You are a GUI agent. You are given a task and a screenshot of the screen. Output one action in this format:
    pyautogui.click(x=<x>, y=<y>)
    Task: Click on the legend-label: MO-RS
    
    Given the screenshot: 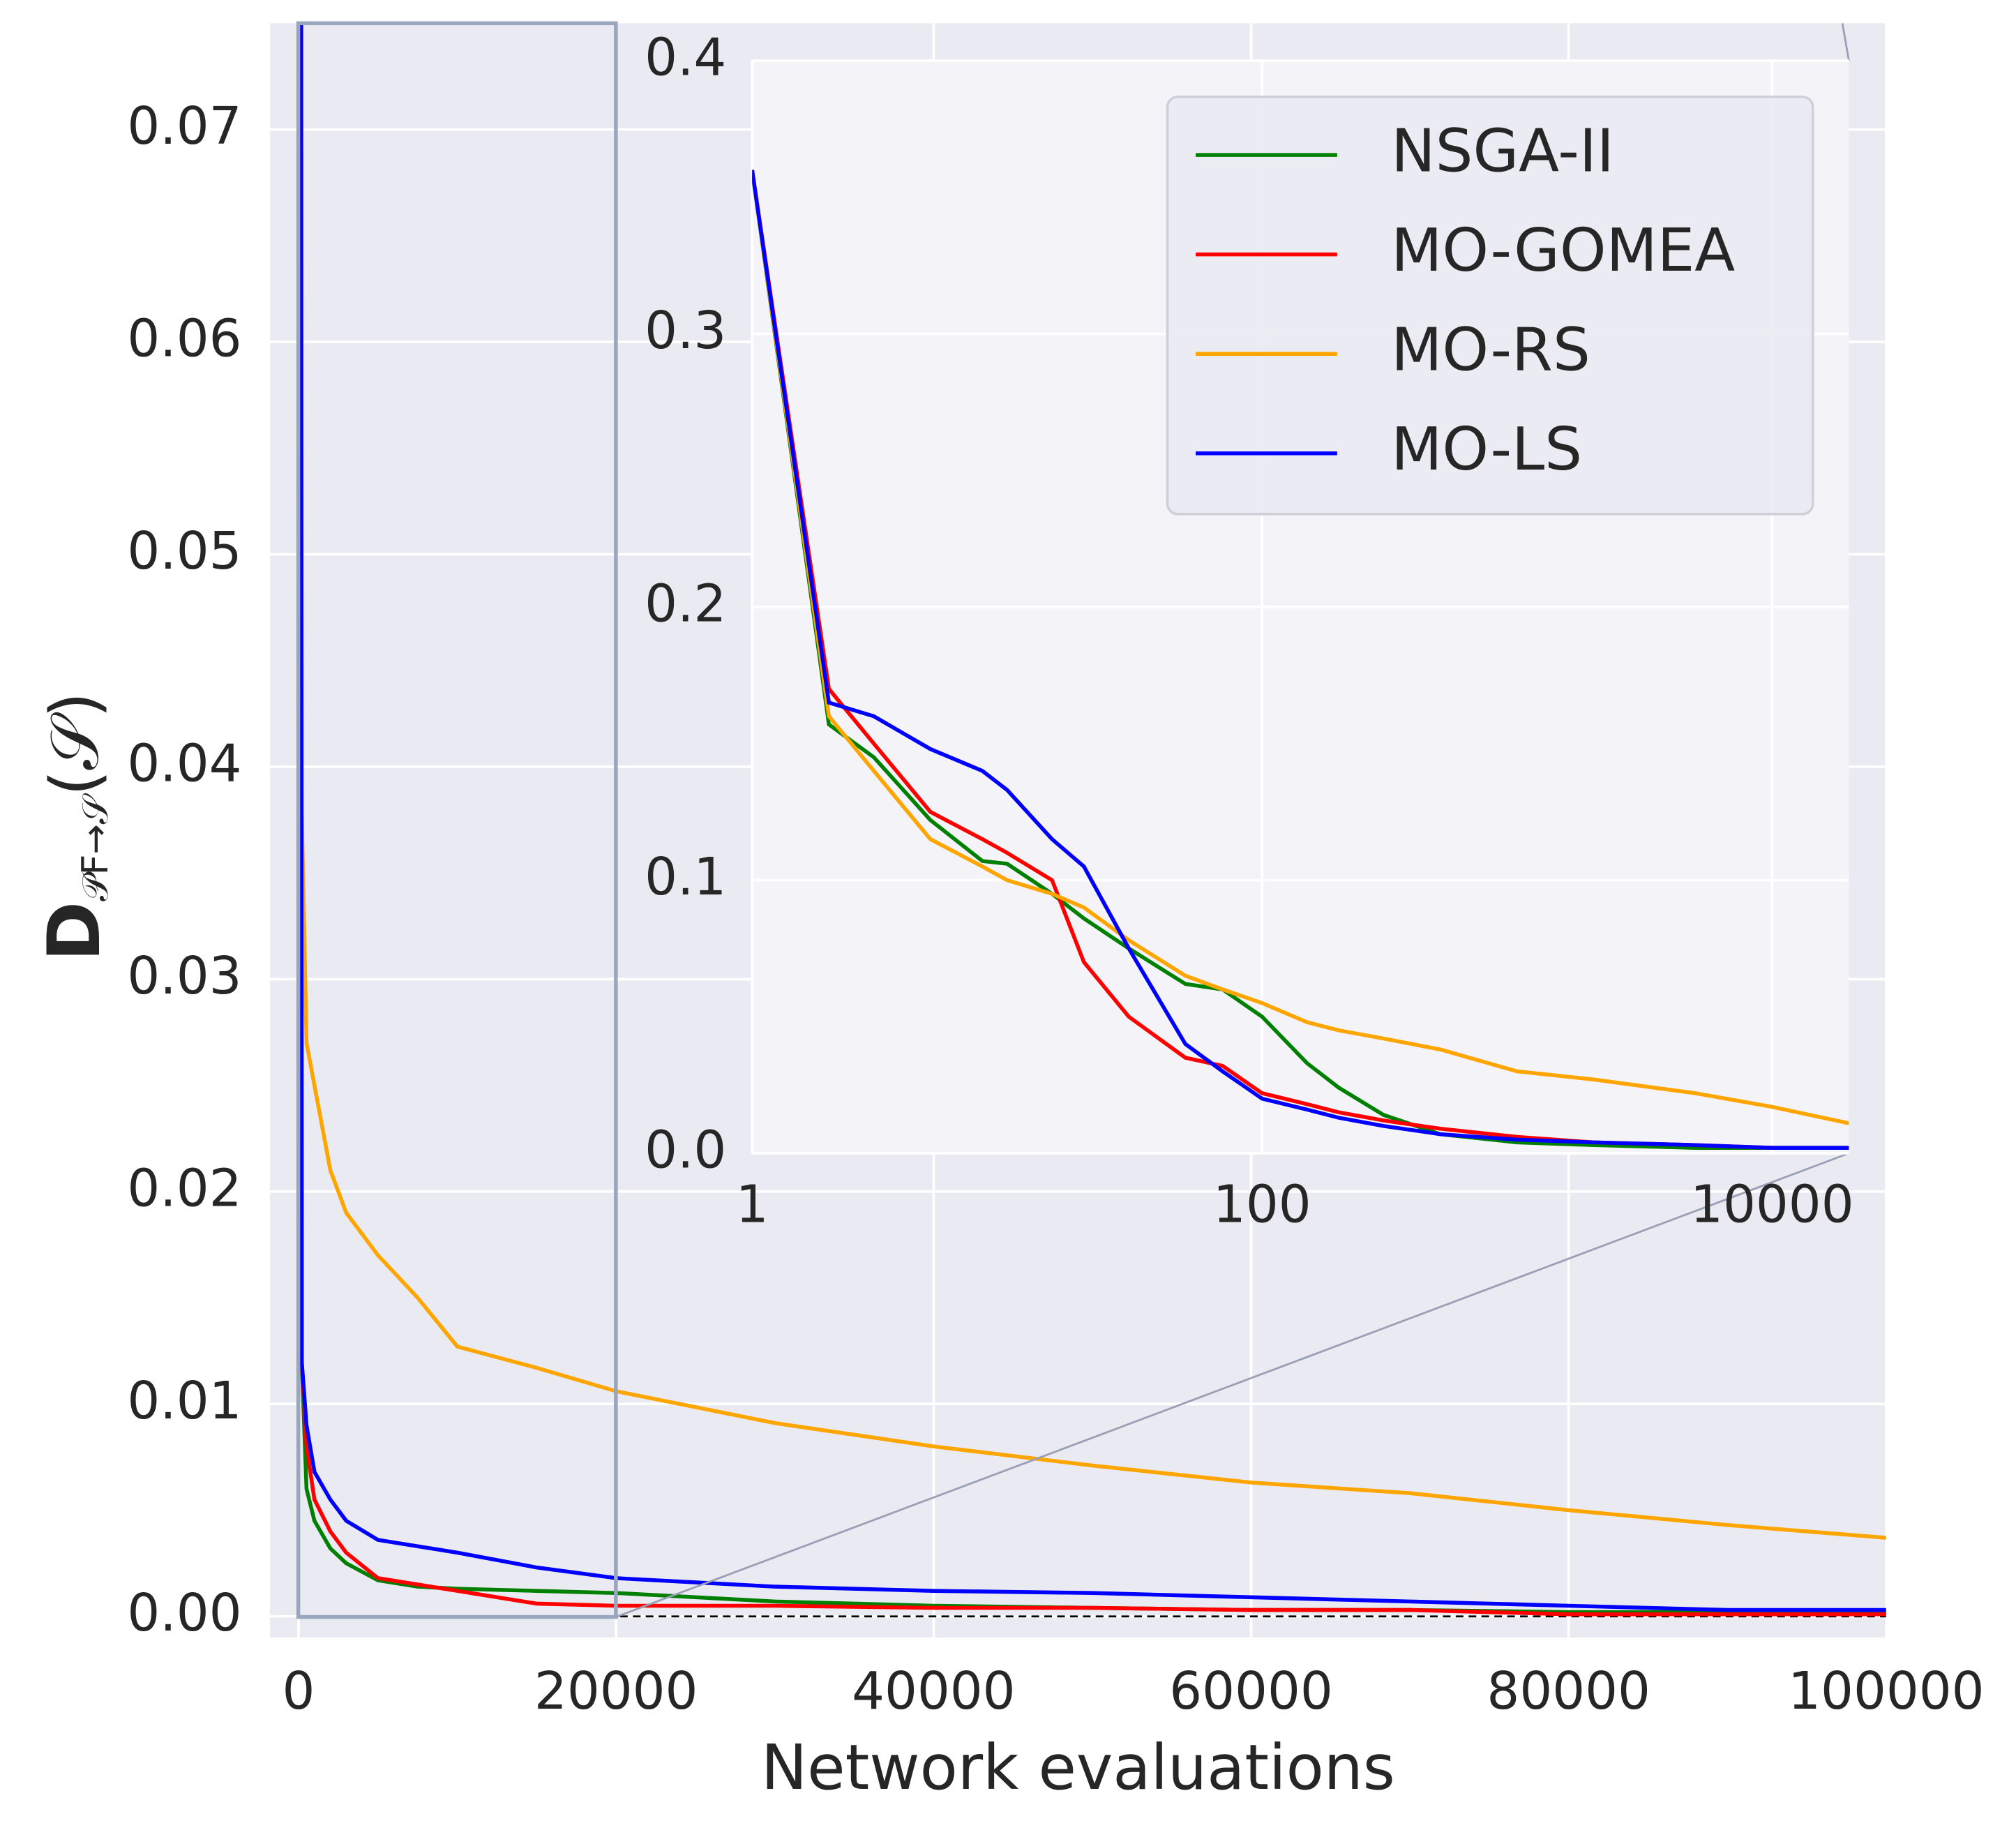 What is the action you would take?
    pyautogui.click(x=1491, y=350)
    